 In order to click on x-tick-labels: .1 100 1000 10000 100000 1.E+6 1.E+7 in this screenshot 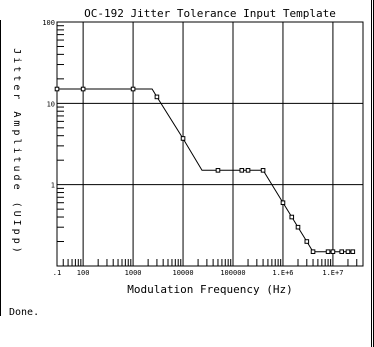, I will do `click(198, 273)`.